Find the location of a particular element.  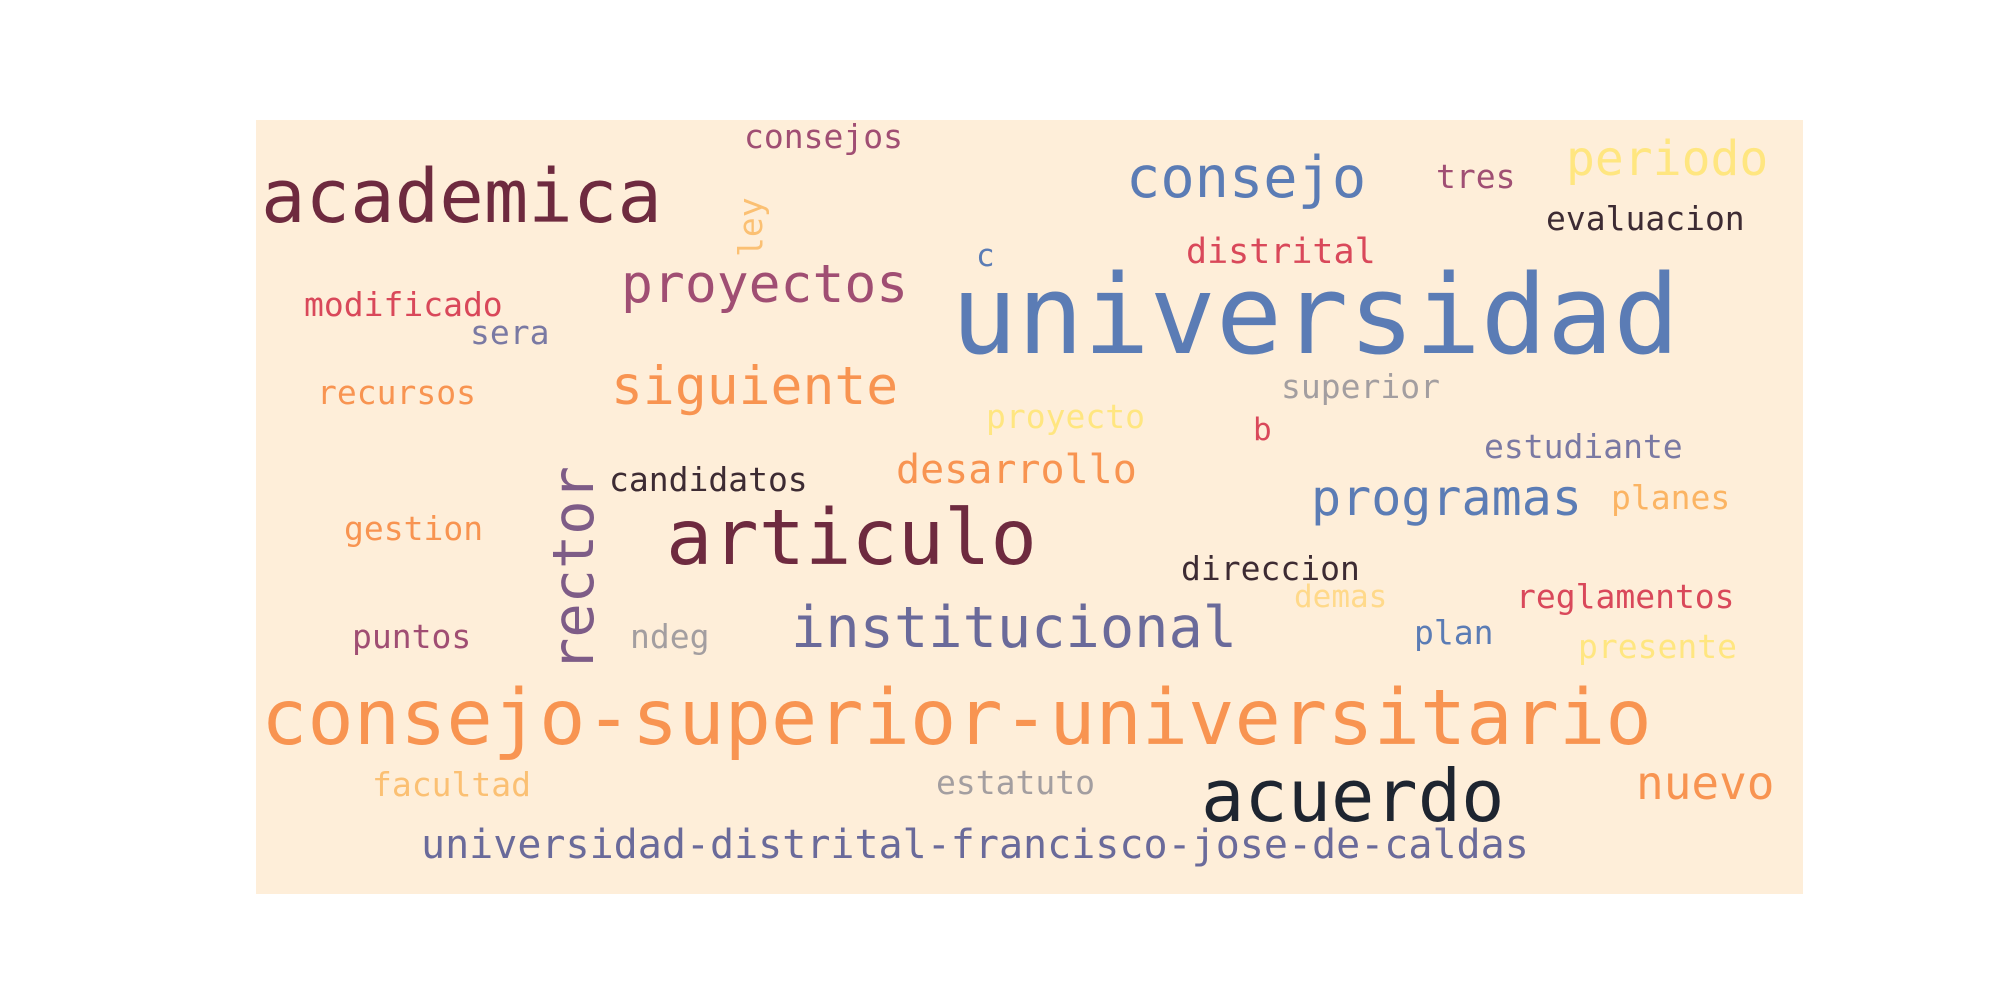

word-siguiente: siguiente is located at coordinates (755, 386).